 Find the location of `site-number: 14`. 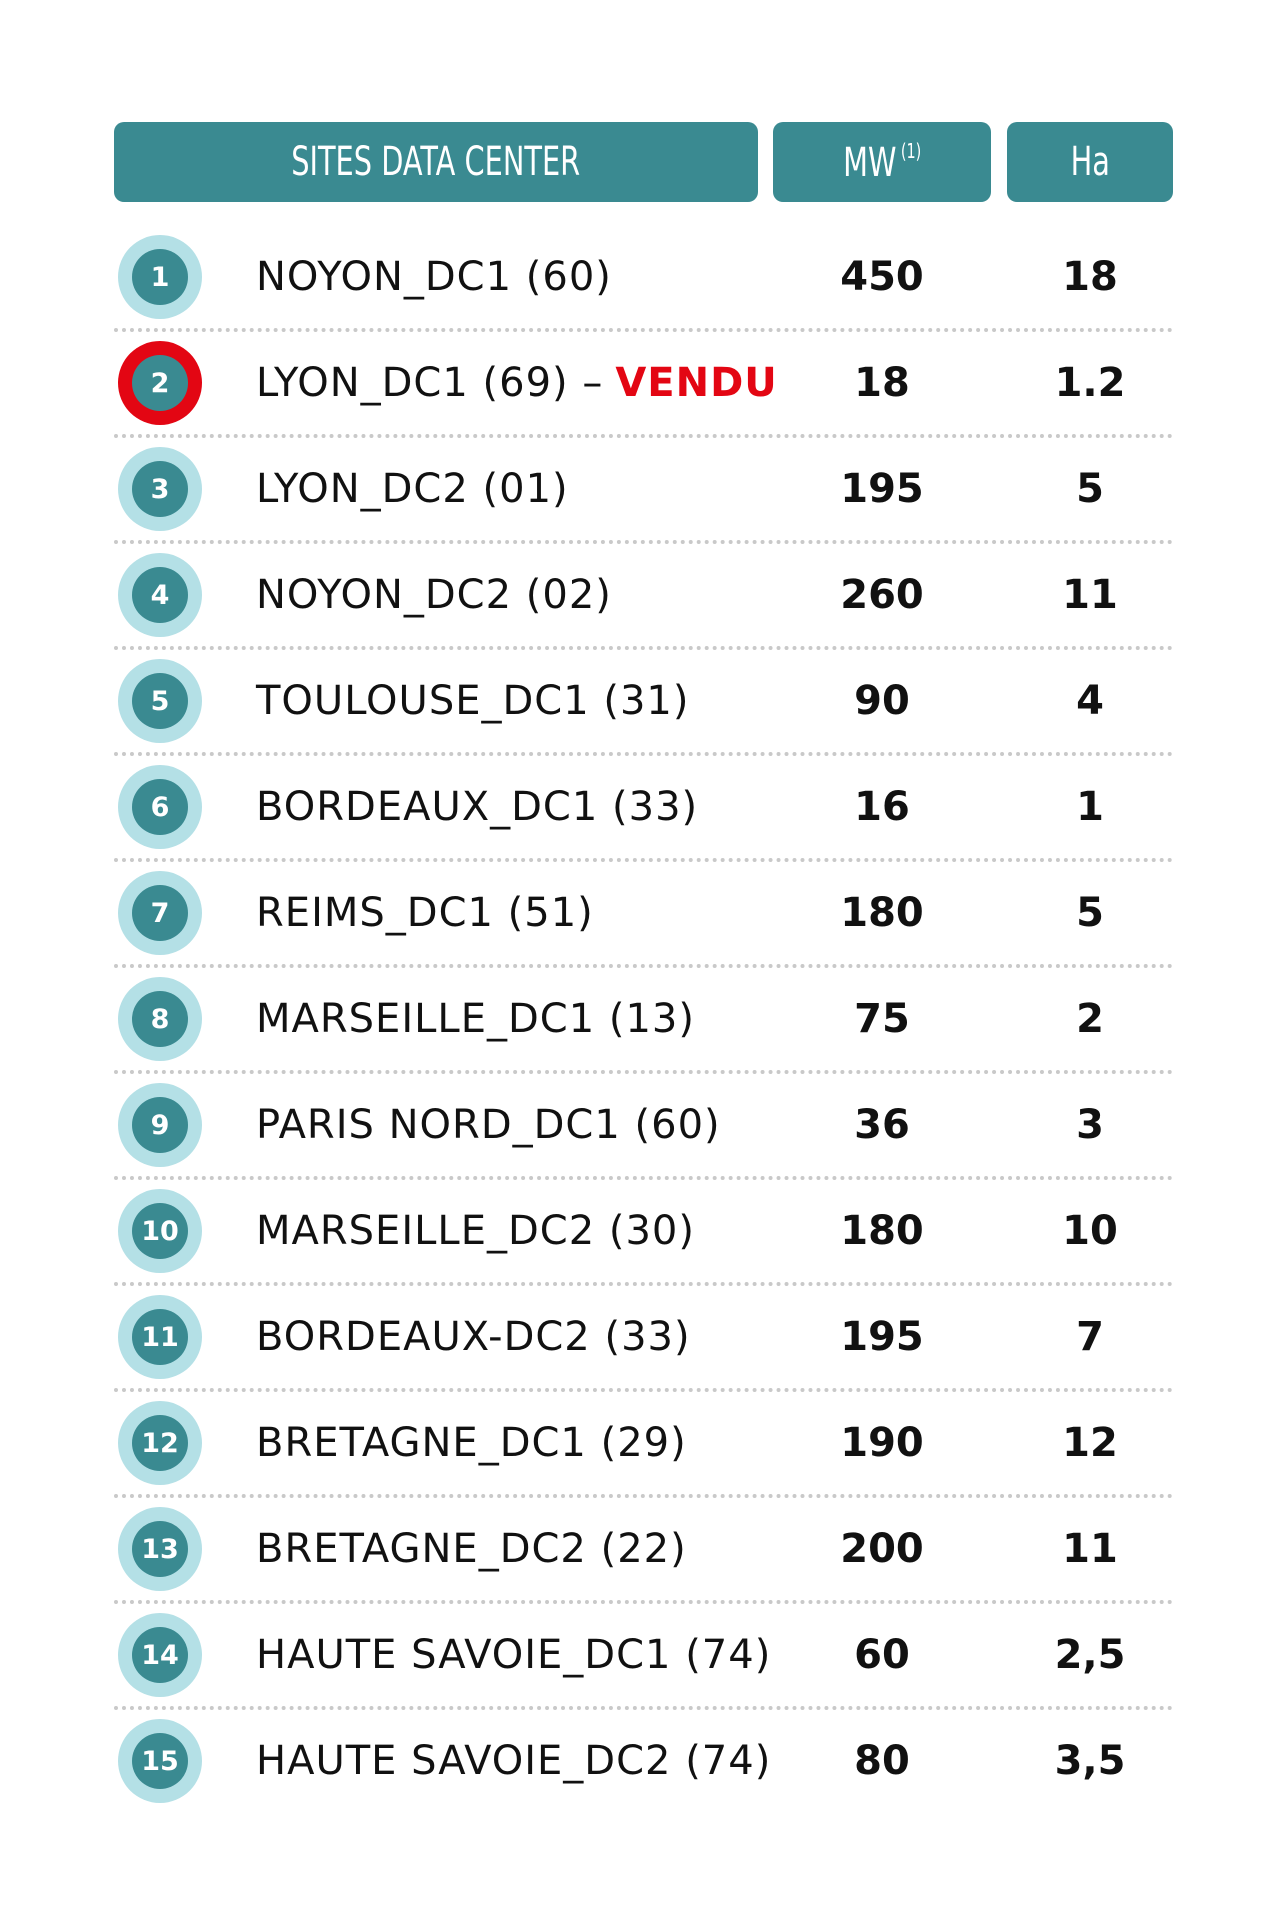

site-number: 14 is located at coordinates (160, 1655).